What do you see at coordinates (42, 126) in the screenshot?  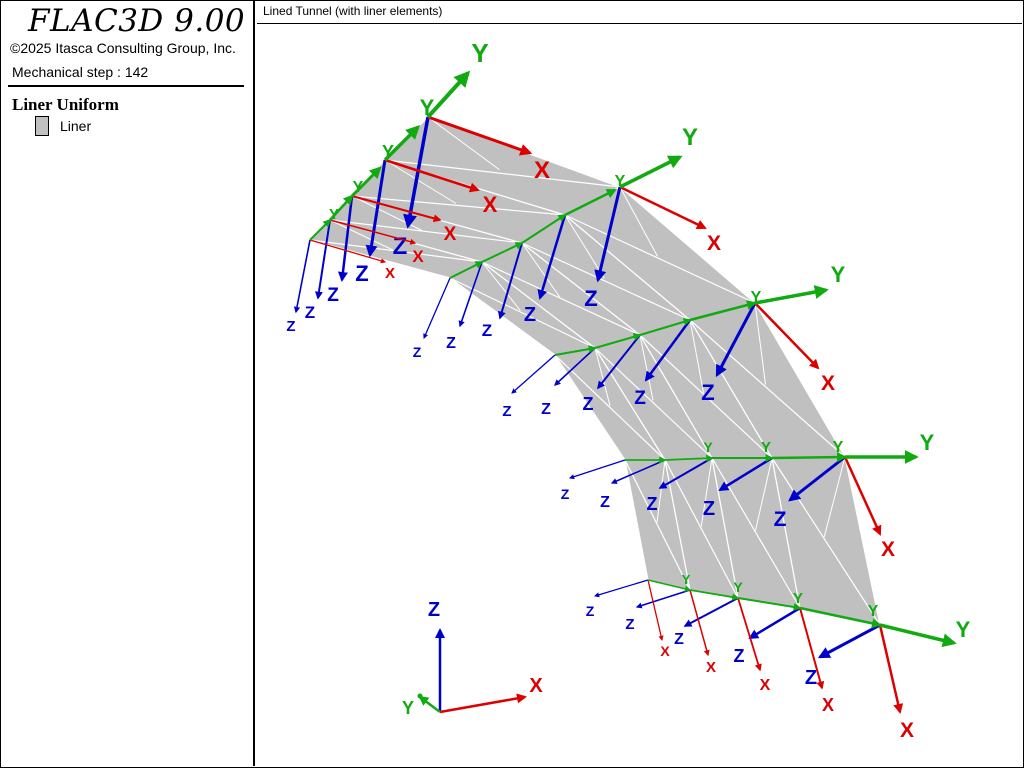 I see `liner-swatch` at bounding box center [42, 126].